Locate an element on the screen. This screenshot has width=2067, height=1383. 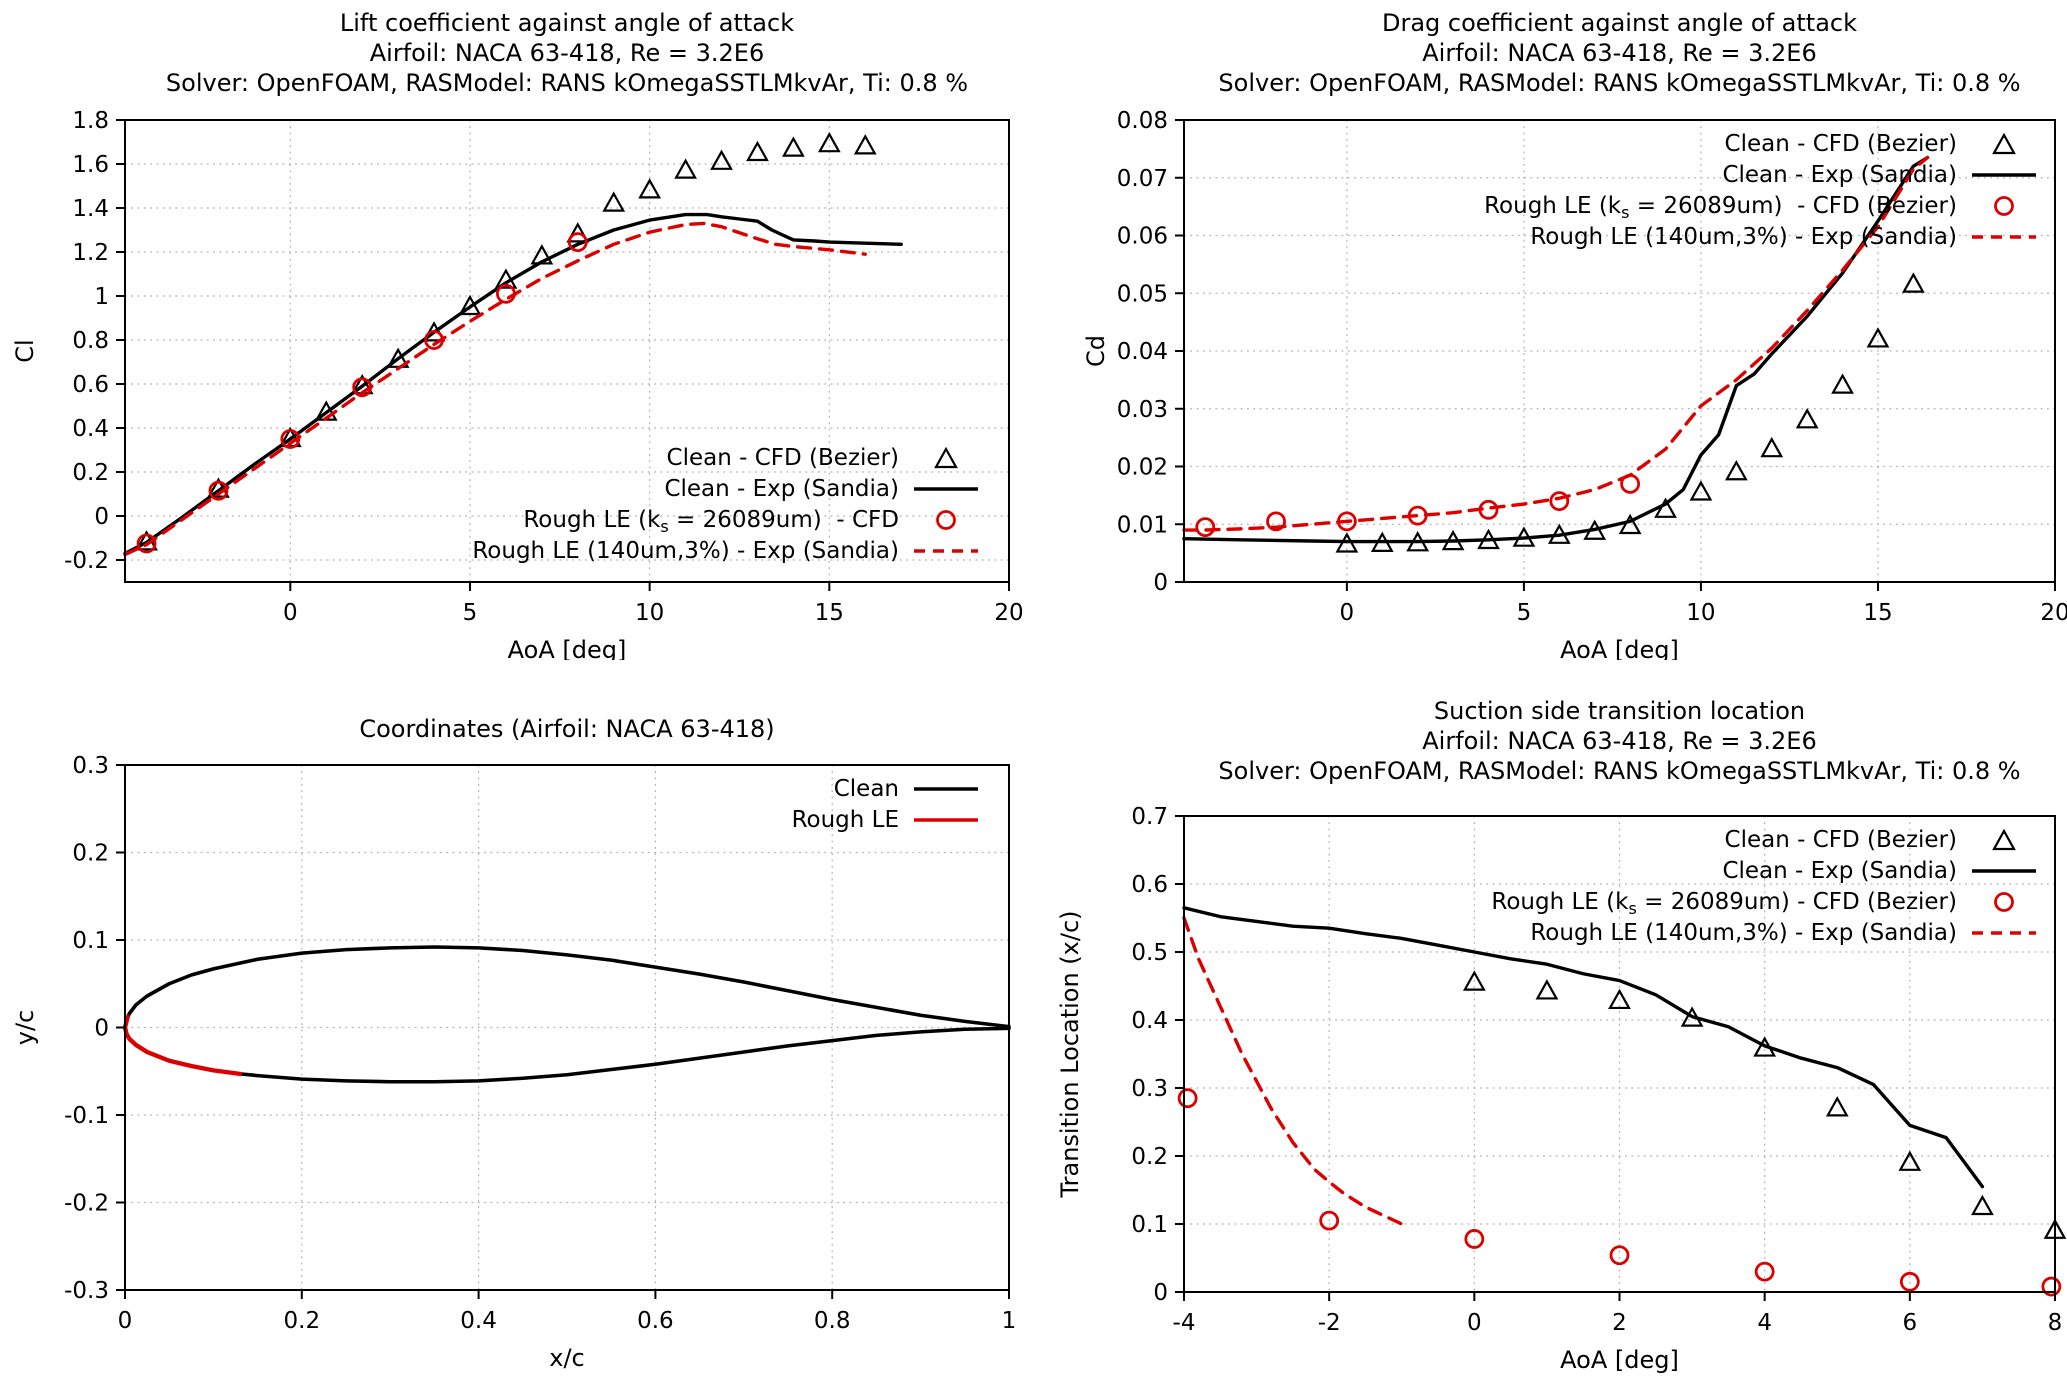
y-tick-label: 0.5 is located at coordinates (1149, 953).